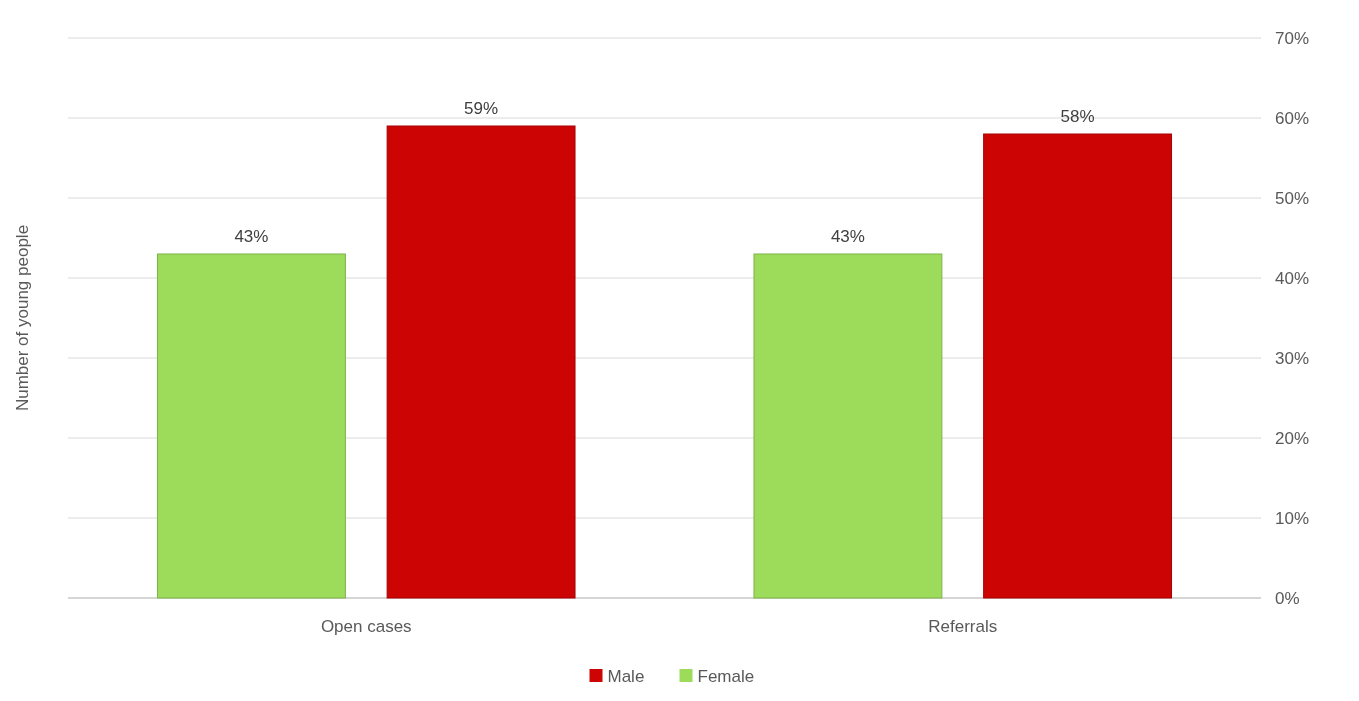 This screenshot has height=701, width=1359. What do you see at coordinates (22, 318) in the screenshot?
I see `y-axis-title: Number of young people` at bounding box center [22, 318].